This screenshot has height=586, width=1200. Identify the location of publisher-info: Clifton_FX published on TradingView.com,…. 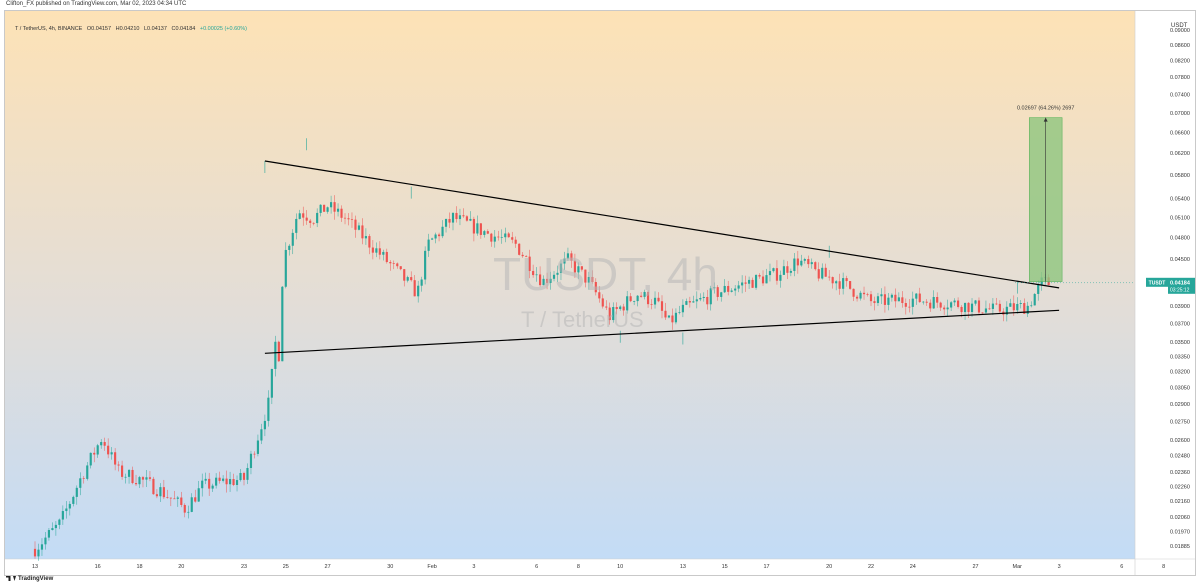
(96, 4).